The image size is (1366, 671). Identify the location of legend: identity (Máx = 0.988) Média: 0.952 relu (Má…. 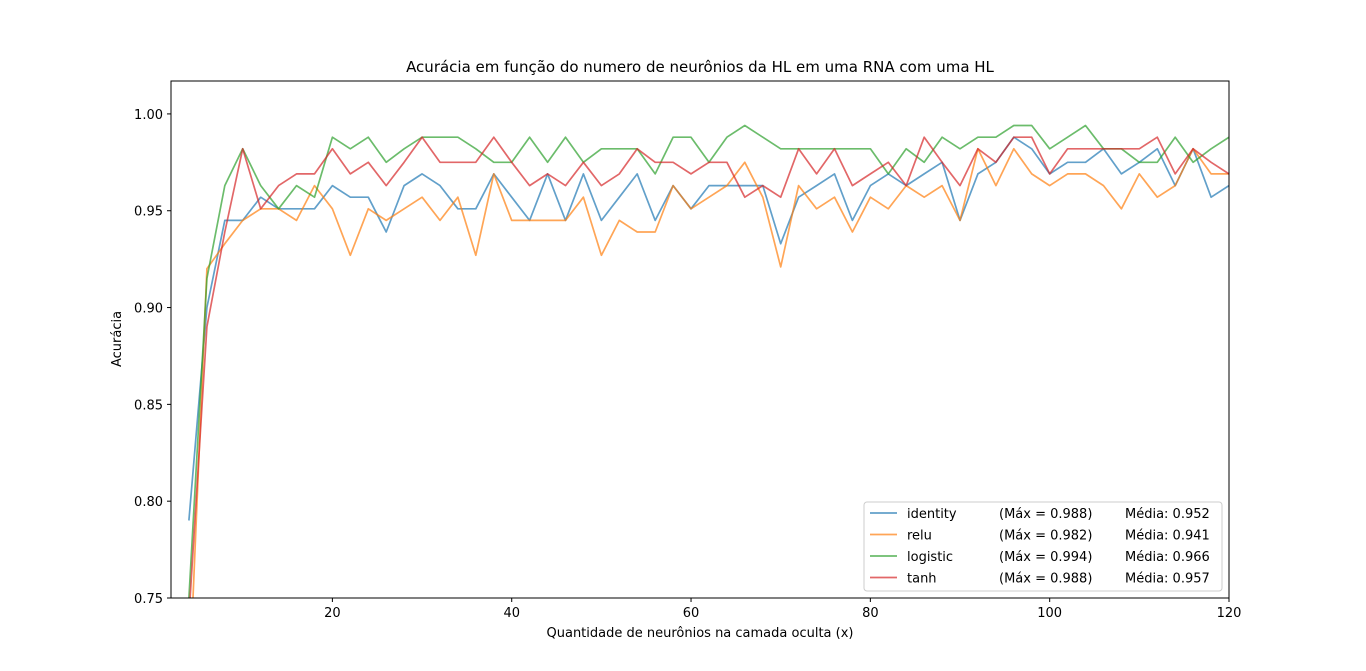
(1043, 546).